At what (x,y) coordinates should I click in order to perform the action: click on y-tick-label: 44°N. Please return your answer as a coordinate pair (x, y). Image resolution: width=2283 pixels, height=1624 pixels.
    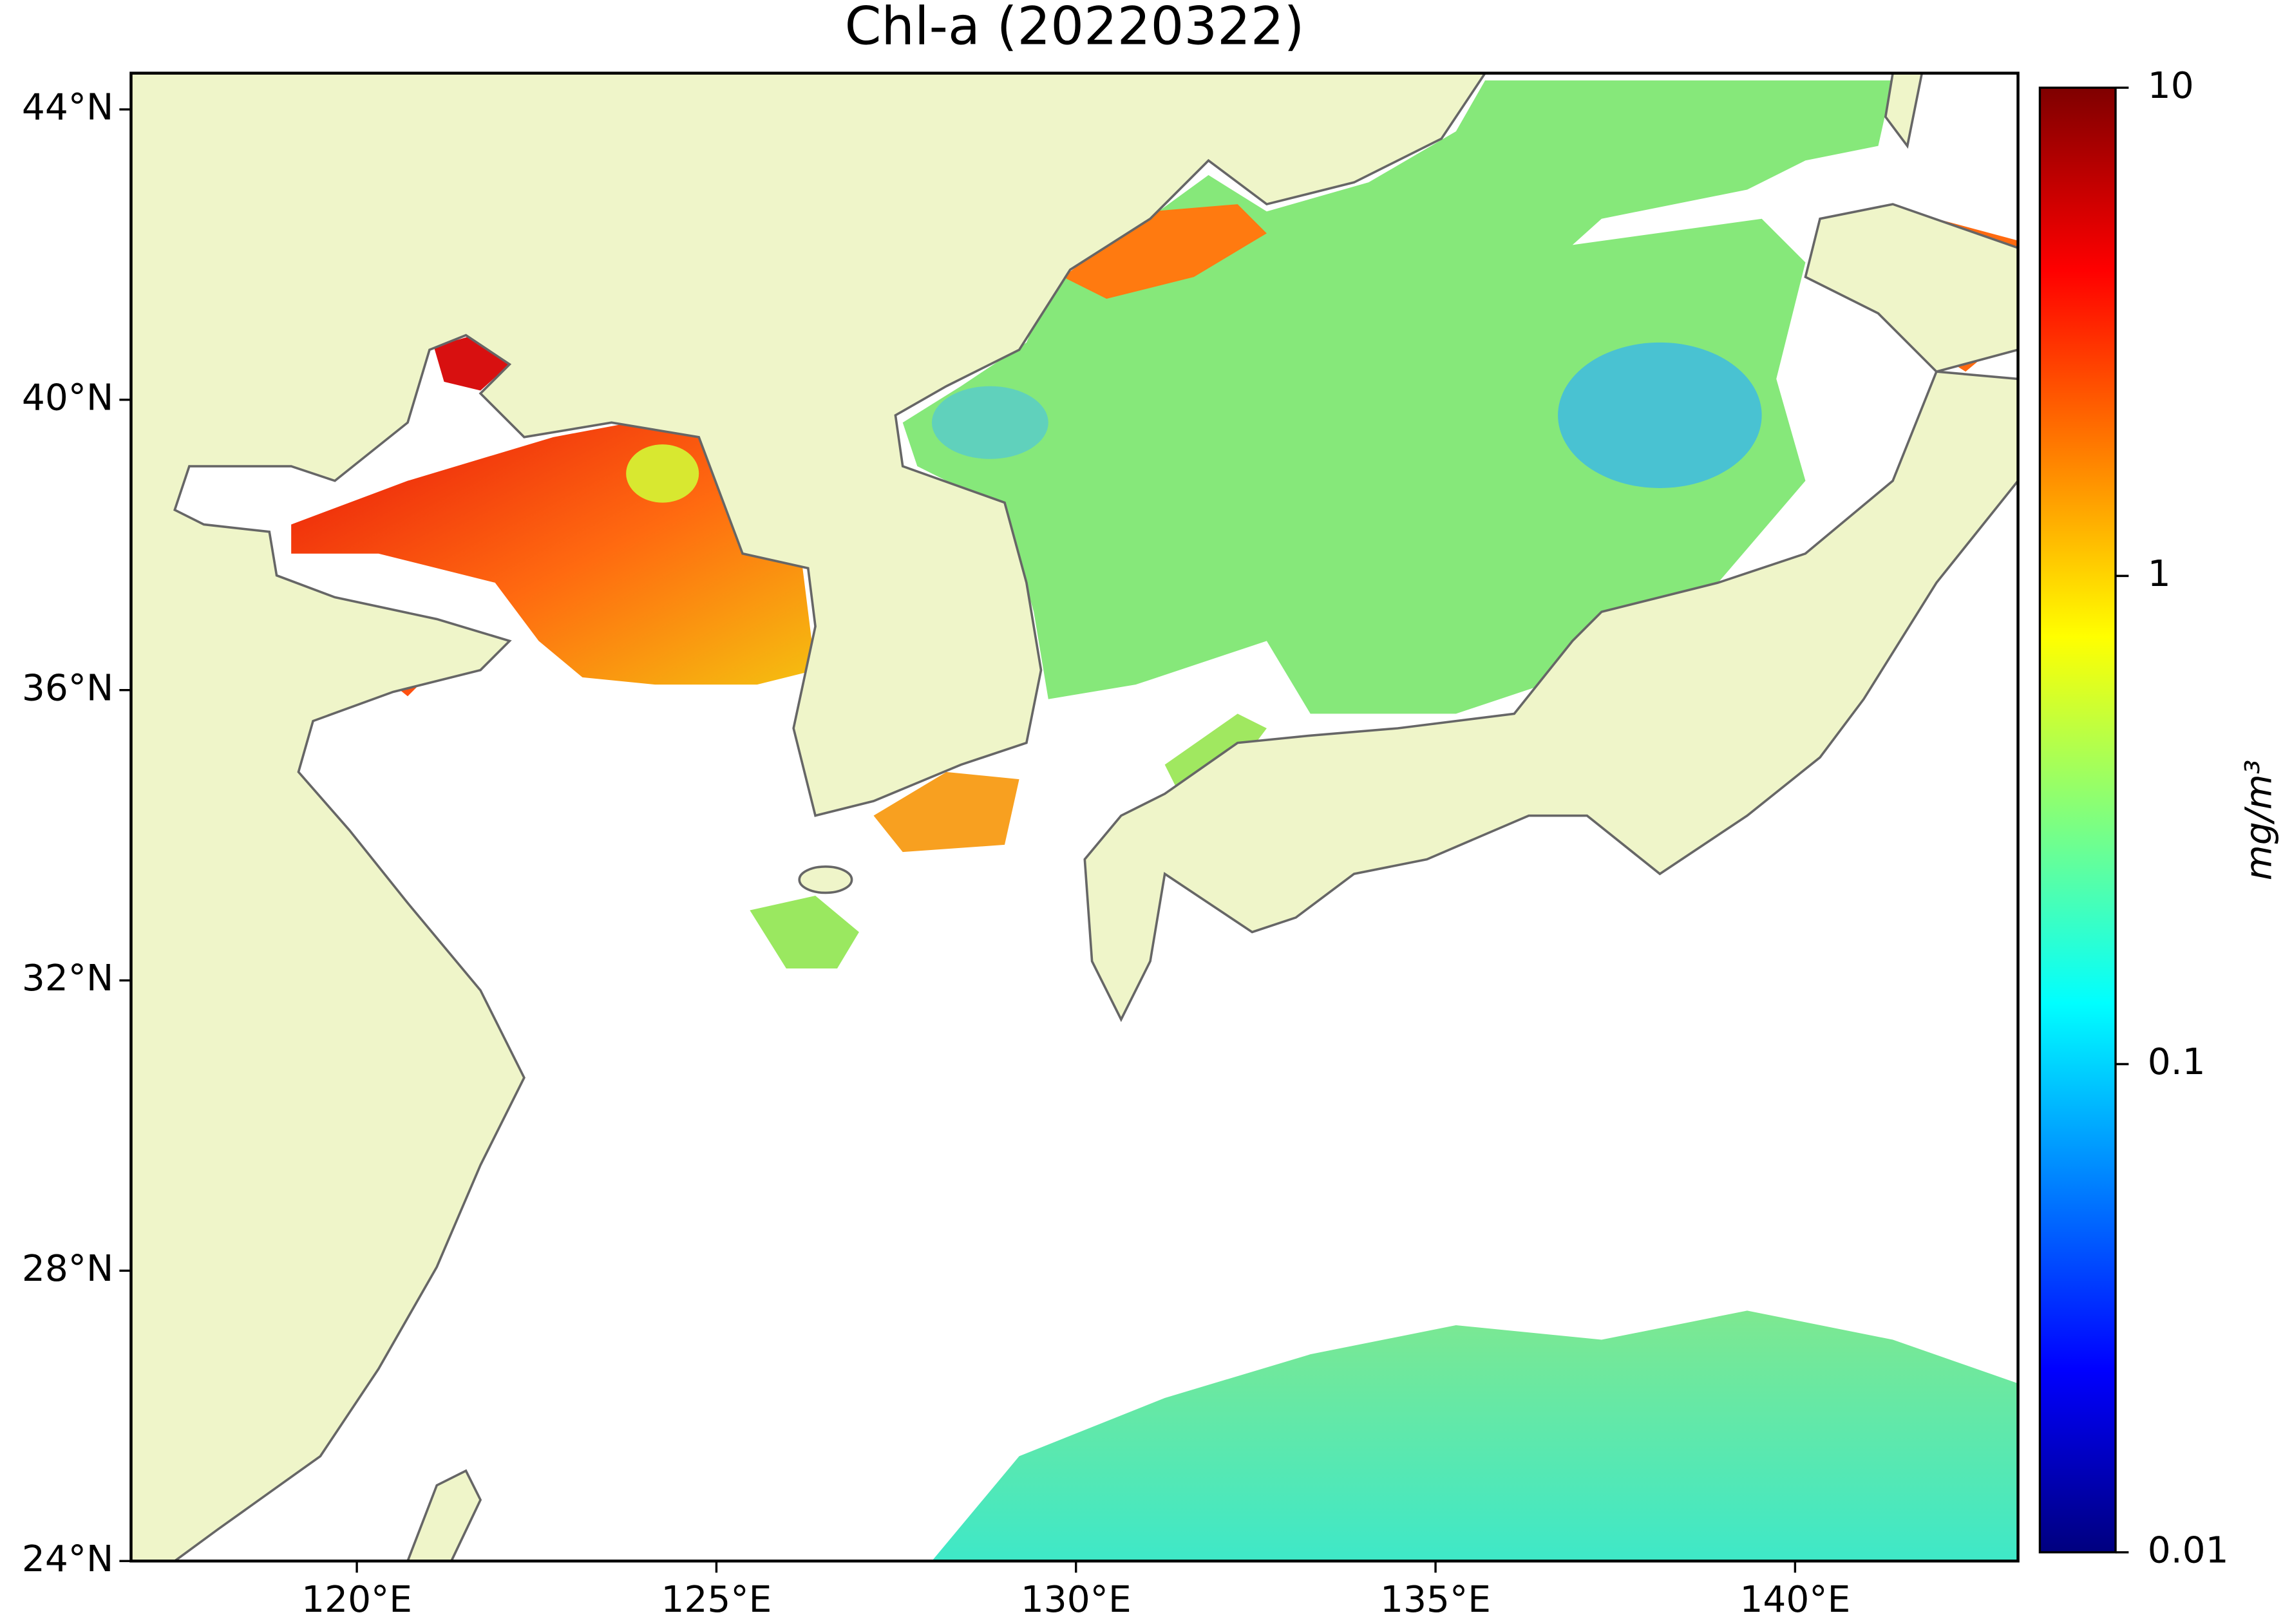
    Looking at the image, I should click on (67, 108).